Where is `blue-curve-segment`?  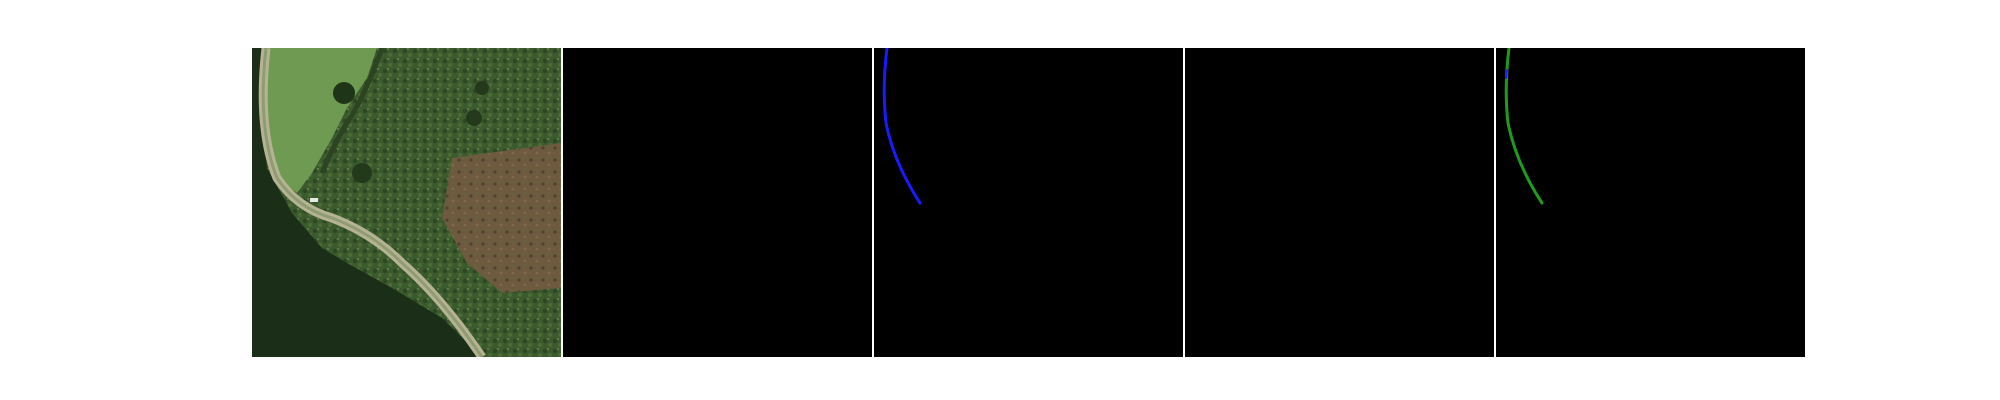
blue-curve-segment is located at coordinates (1506, 74).